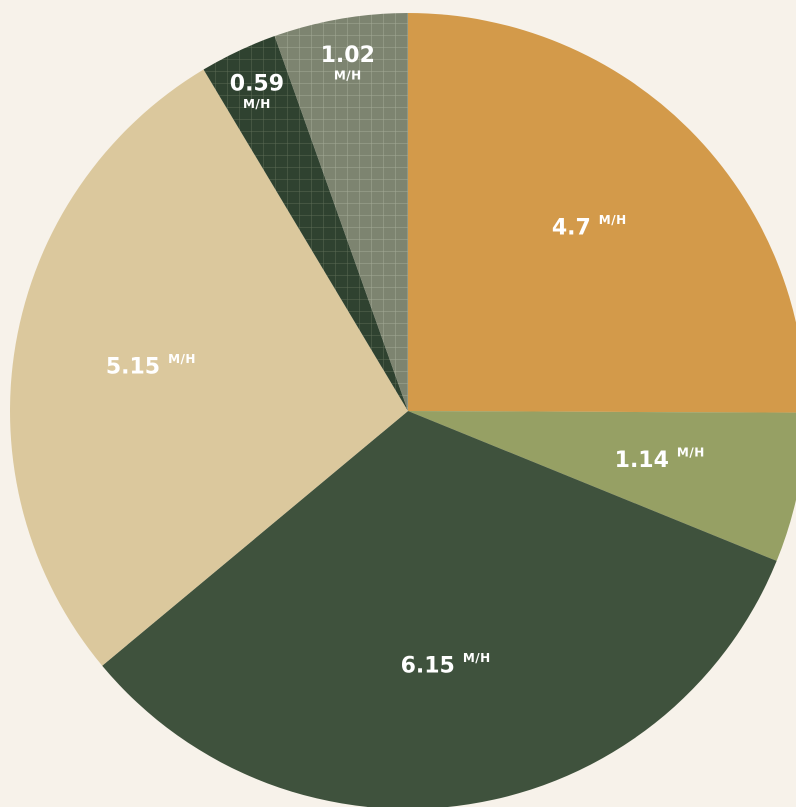  I want to click on value-label: 6.15, so click(428, 666).